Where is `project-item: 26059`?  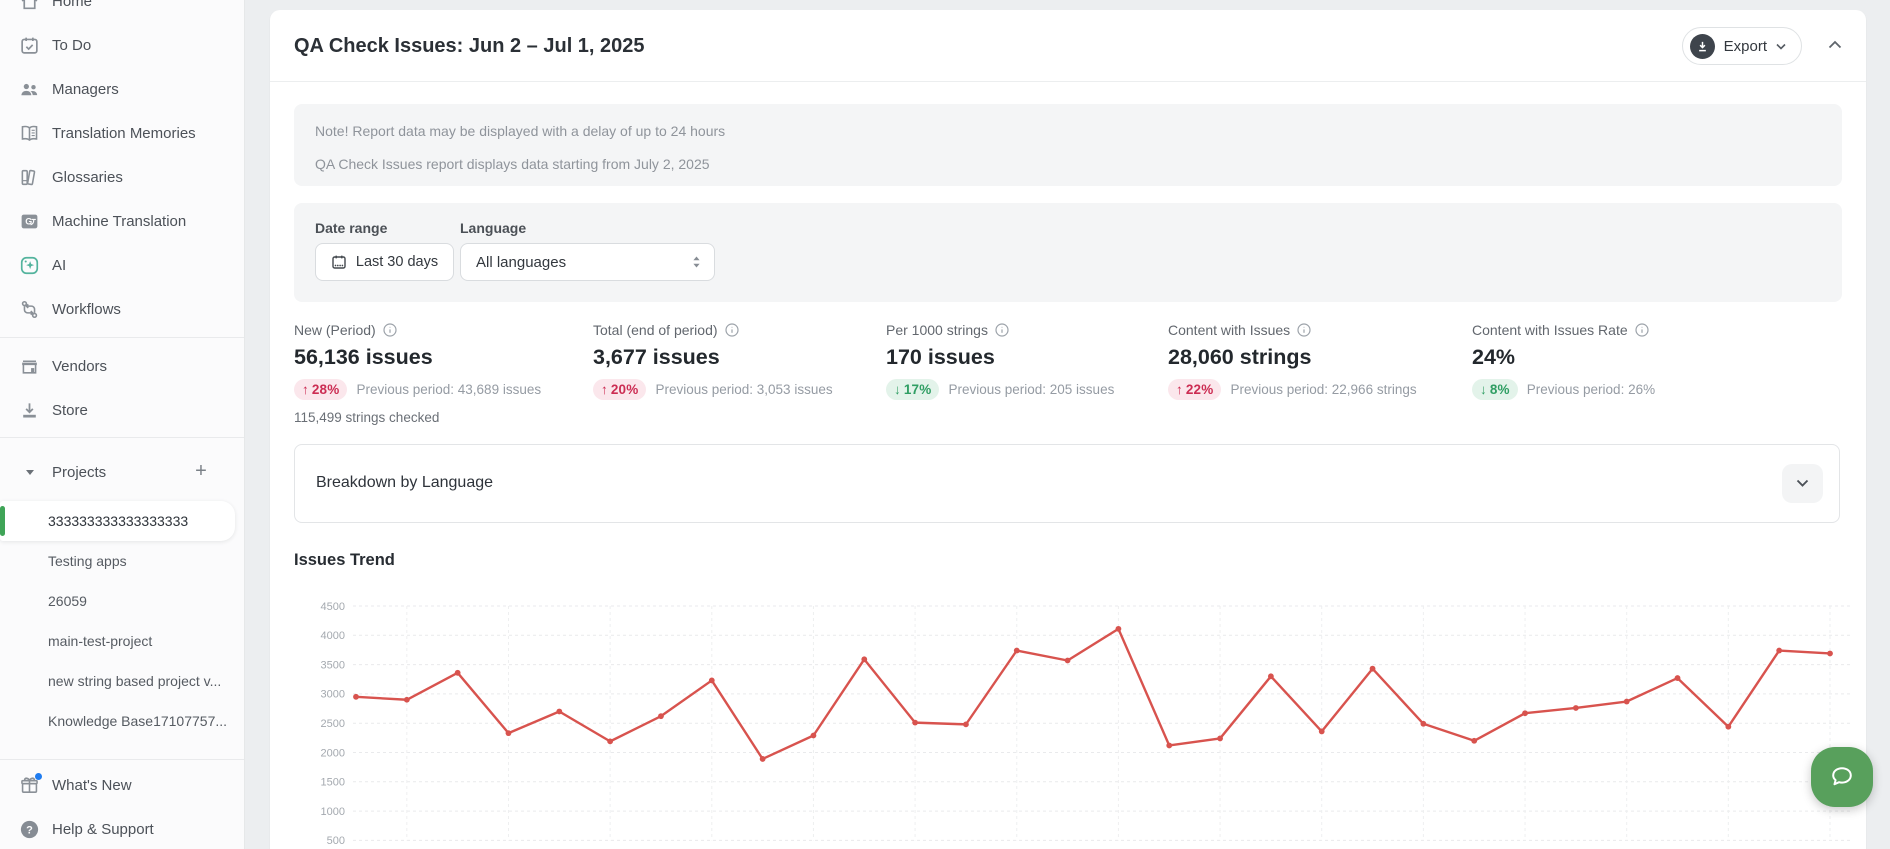
project-item: 26059 is located at coordinates (67, 601).